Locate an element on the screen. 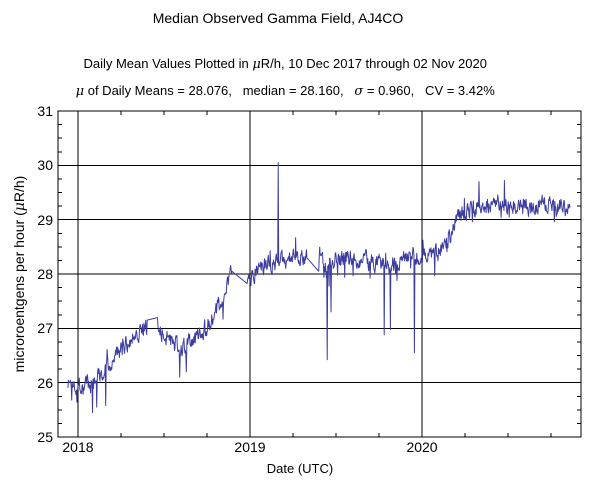  x-axis-label: Date (UTC) is located at coordinates (300, 468).